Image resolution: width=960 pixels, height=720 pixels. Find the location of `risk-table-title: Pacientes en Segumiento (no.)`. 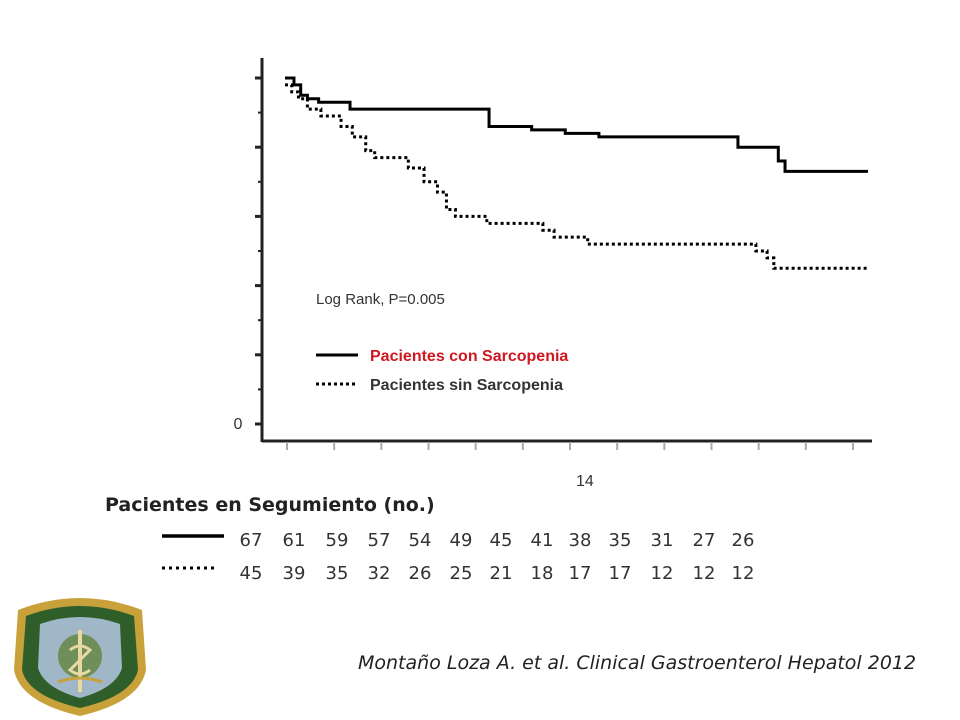

risk-table-title: Pacientes en Segumiento (no.) is located at coordinates (270, 505).